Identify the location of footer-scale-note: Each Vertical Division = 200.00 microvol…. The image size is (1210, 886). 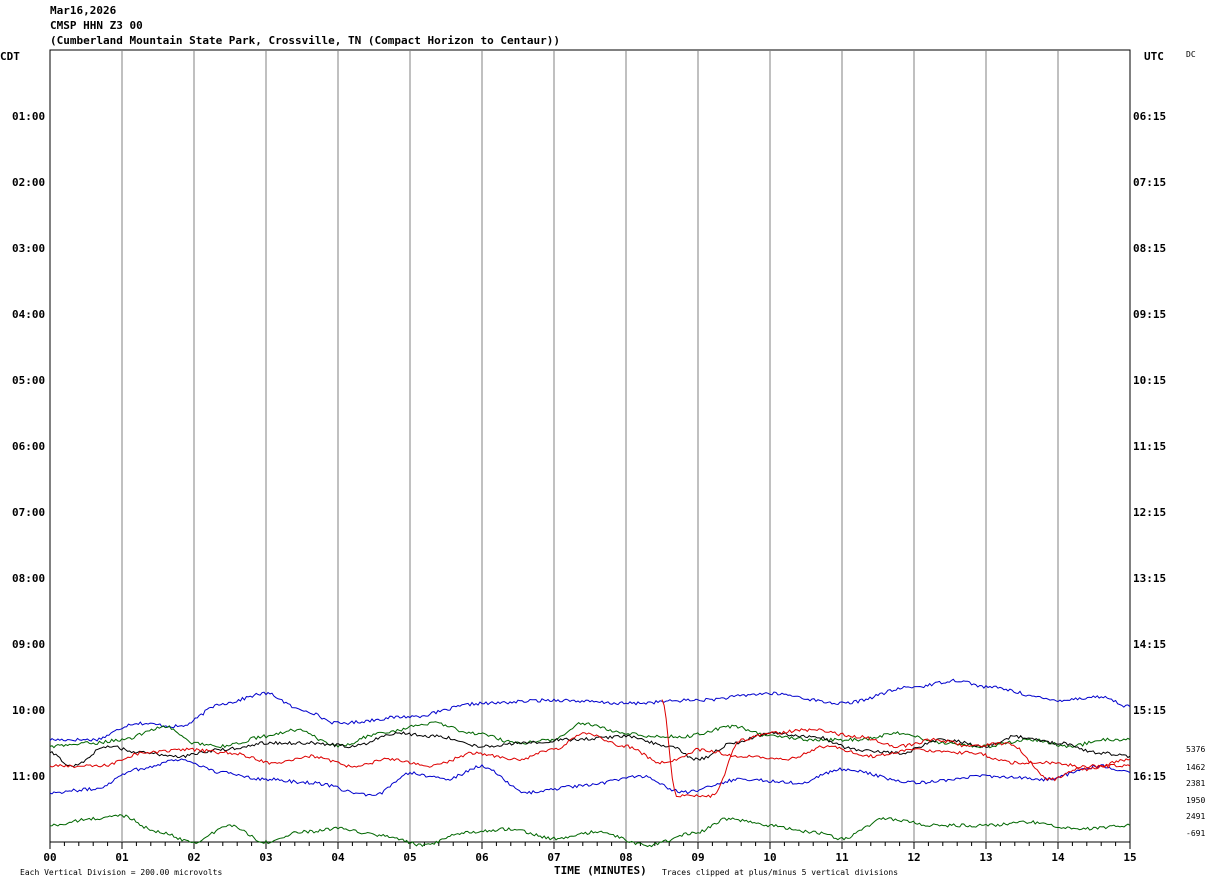
(121, 872).